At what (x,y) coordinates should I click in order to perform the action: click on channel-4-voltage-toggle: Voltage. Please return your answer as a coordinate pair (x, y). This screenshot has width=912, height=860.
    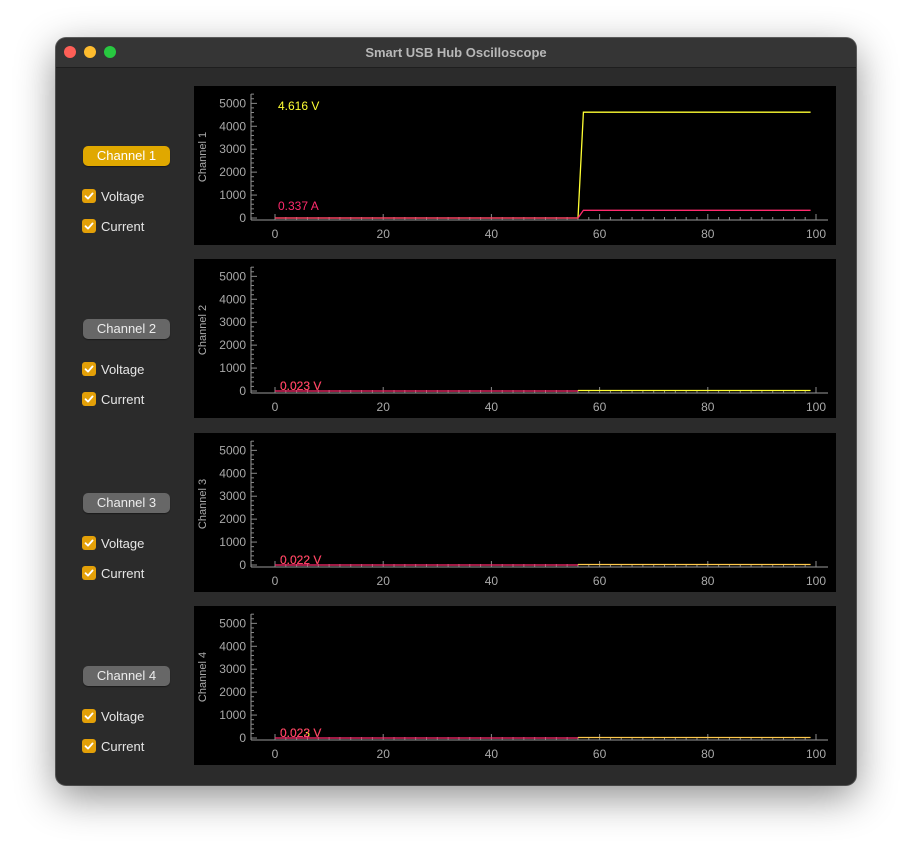
    Looking at the image, I should click on (113, 716).